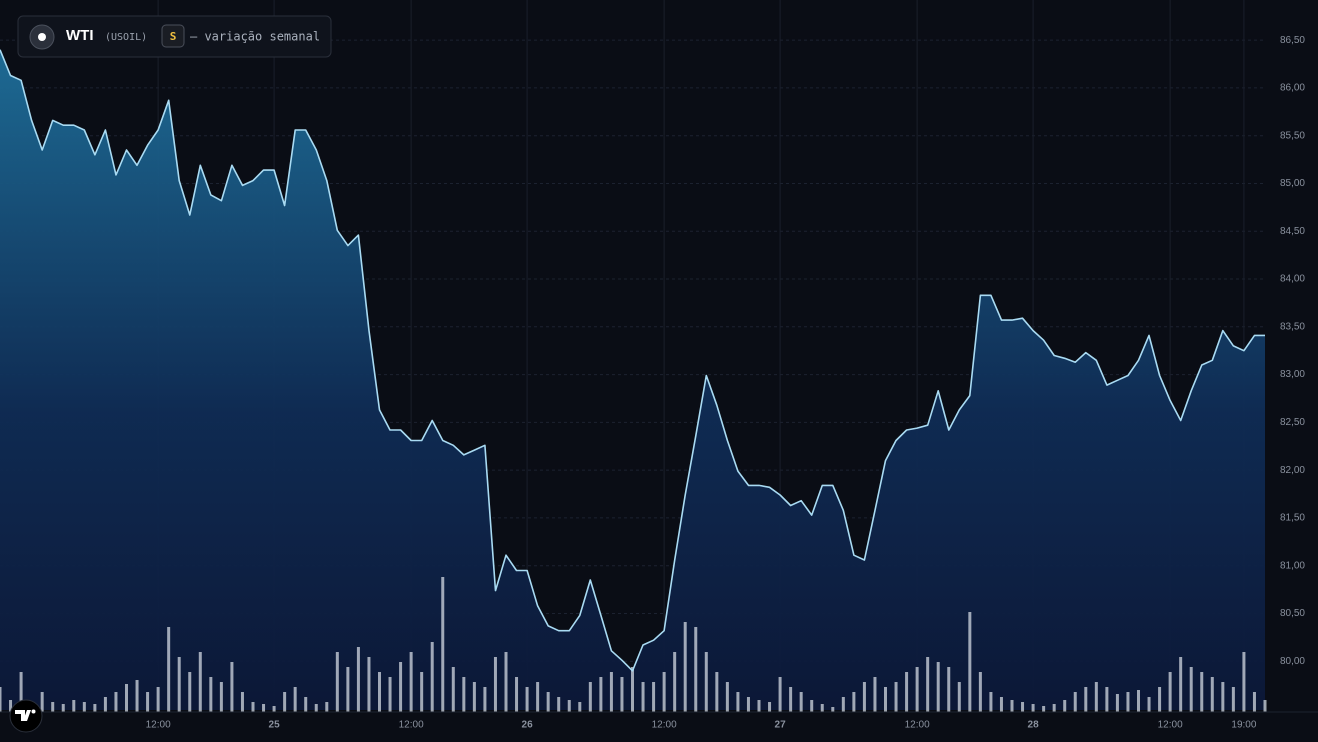  Describe the element at coordinates (33, 711) in the screenshot. I see `logo-dot` at that location.